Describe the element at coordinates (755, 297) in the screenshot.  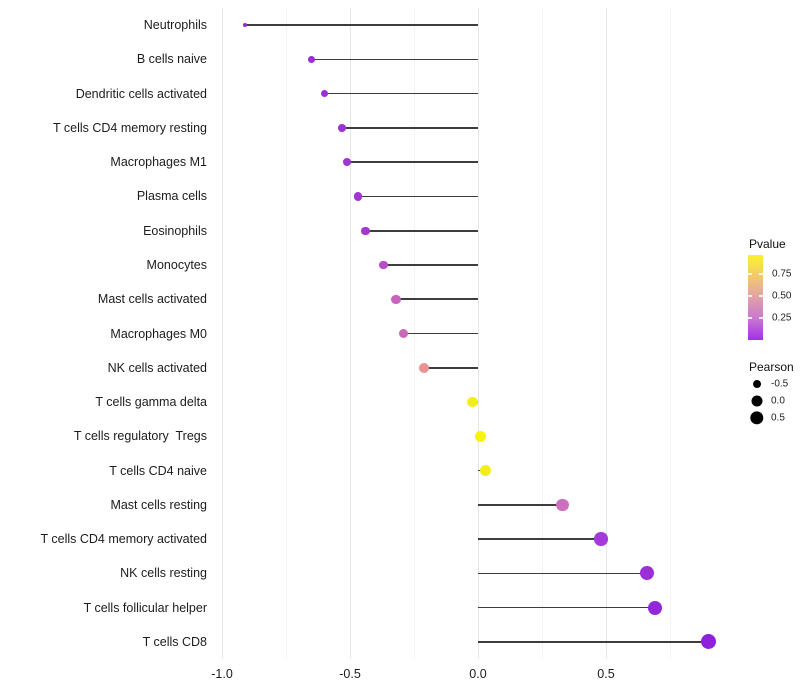
I see `pvalue-gradient-bar` at that location.